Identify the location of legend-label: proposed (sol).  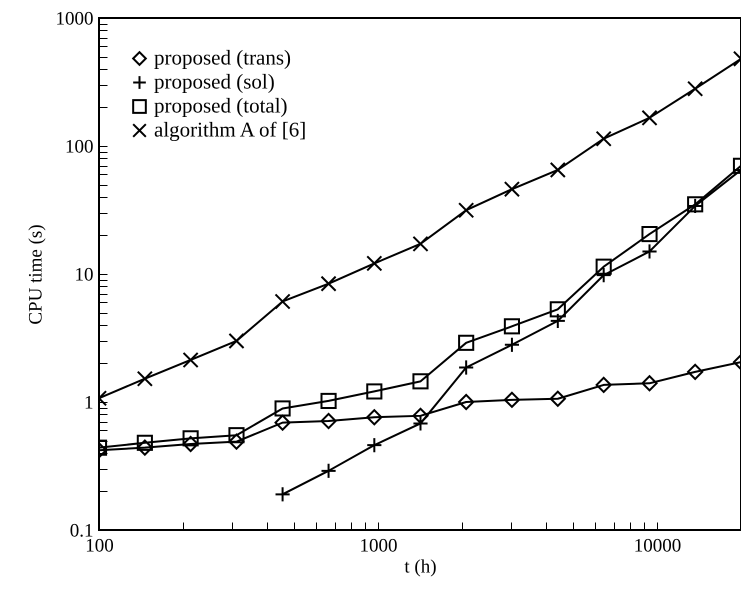
(214, 82).